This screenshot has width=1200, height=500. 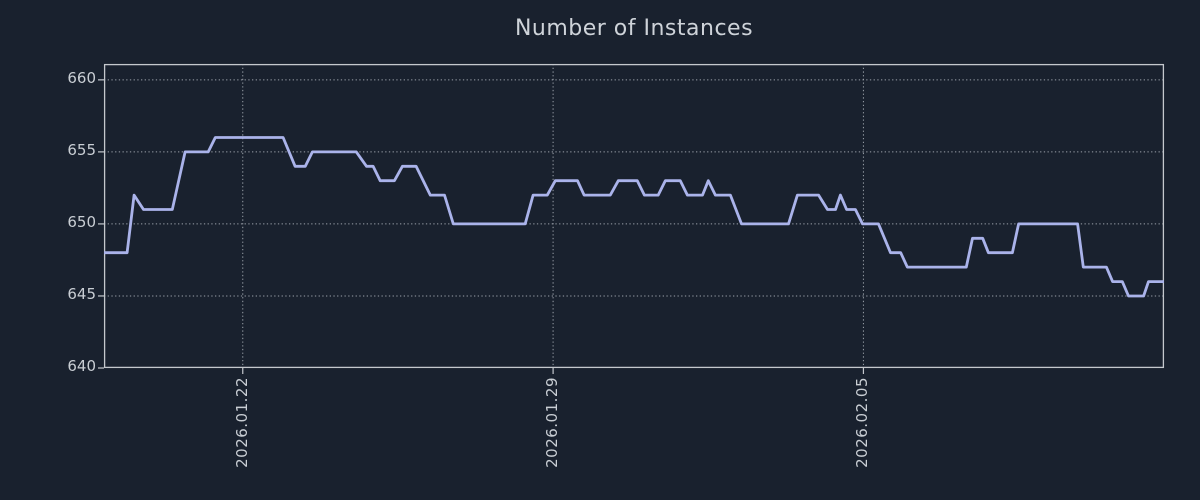 I want to click on y-tick-label: 640, so click(x=81, y=366).